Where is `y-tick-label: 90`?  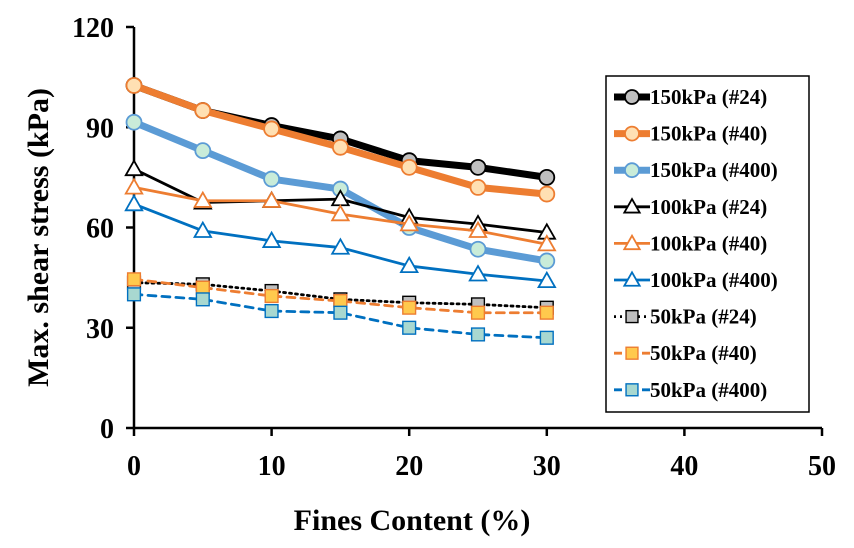 y-tick-label: 90 is located at coordinates (100, 128).